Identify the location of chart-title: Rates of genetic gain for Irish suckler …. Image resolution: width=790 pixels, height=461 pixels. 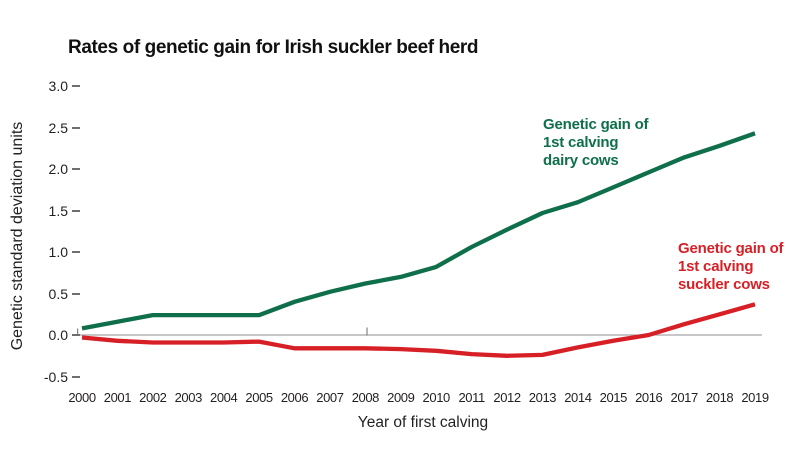
(273, 47).